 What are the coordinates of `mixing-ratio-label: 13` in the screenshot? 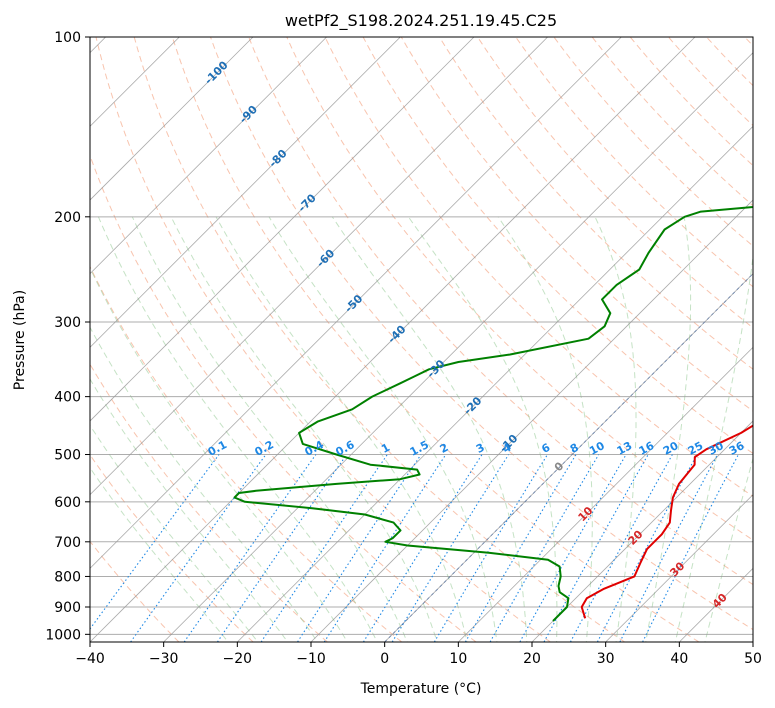 It's located at (625, 448).